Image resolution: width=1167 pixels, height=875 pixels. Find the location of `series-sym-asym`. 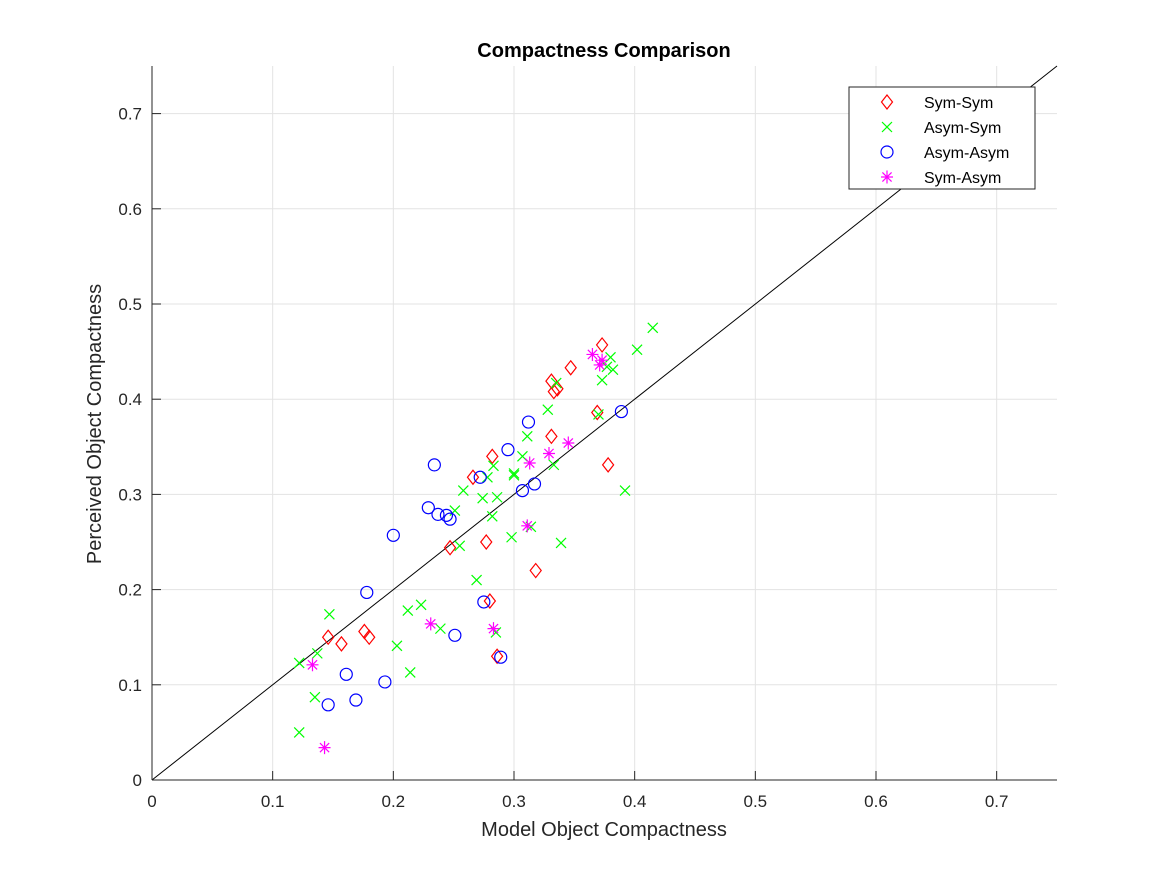

series-sym-asym is located at coordinates (457, 551).